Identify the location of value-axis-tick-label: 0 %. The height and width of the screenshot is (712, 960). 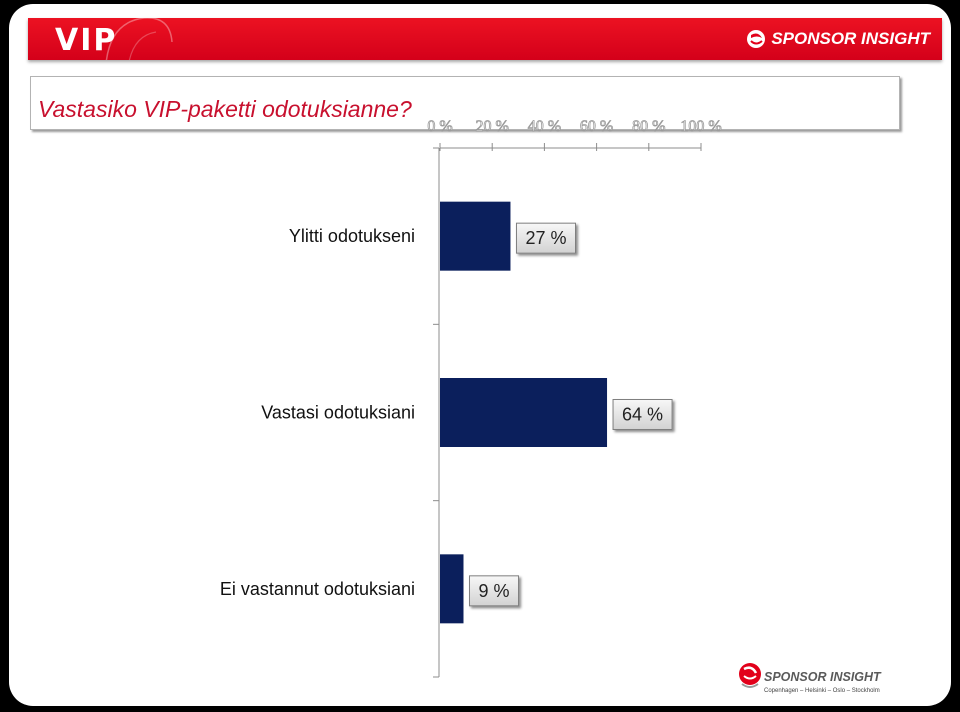
(439, 126).